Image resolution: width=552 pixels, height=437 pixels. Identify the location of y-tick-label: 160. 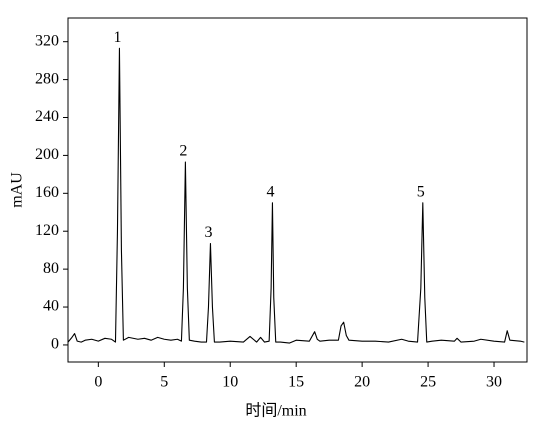
(47, 192).